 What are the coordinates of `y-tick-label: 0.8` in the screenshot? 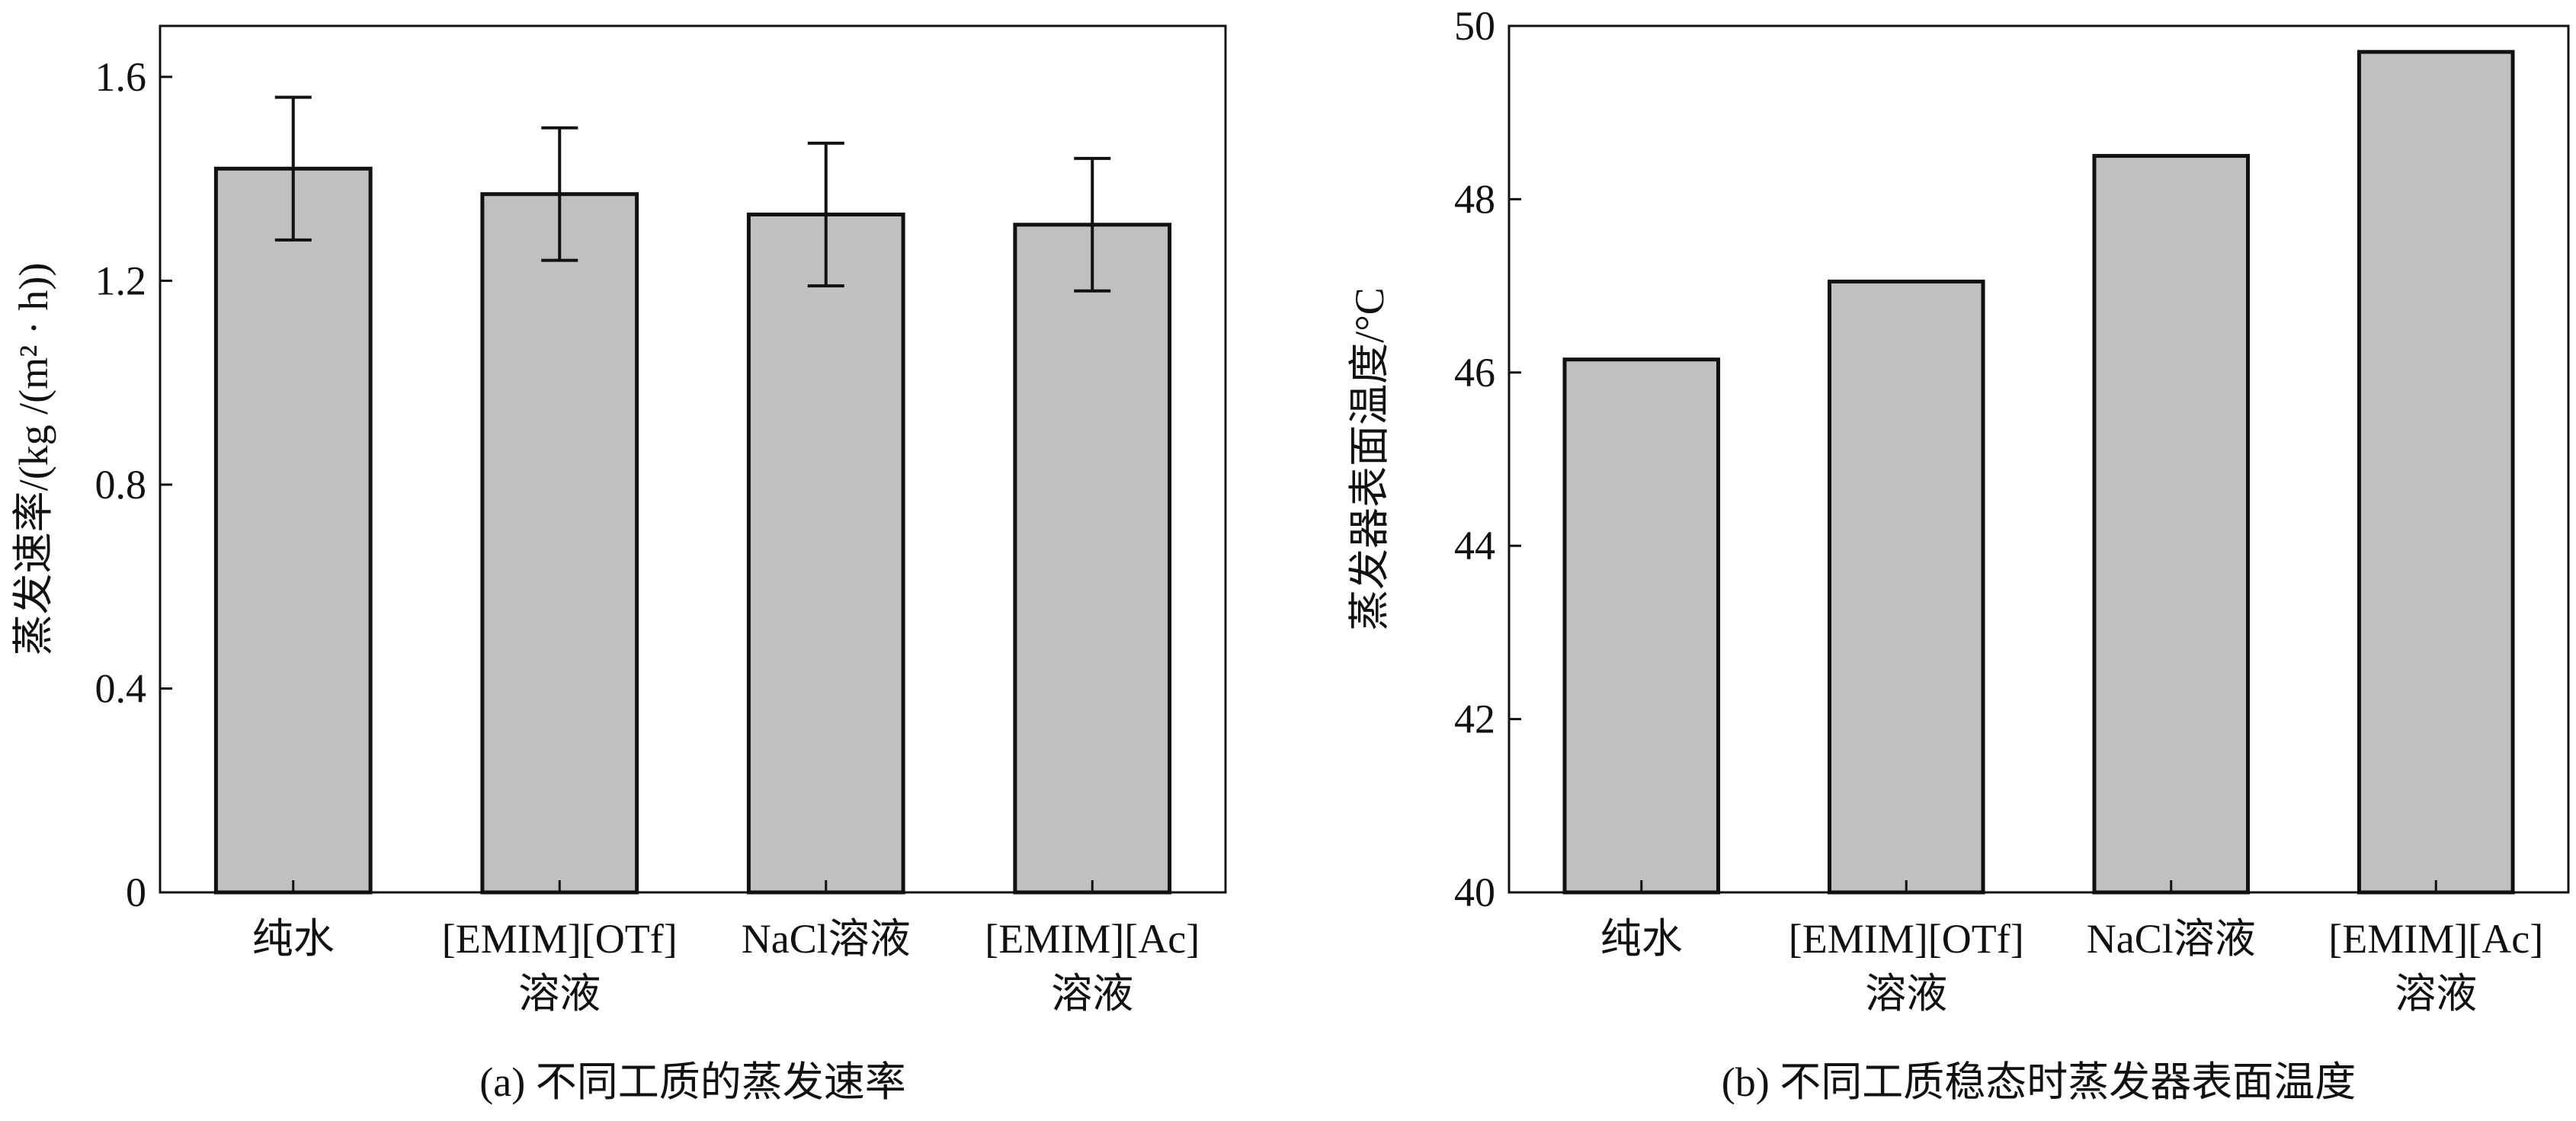 It's located at (121, 485).